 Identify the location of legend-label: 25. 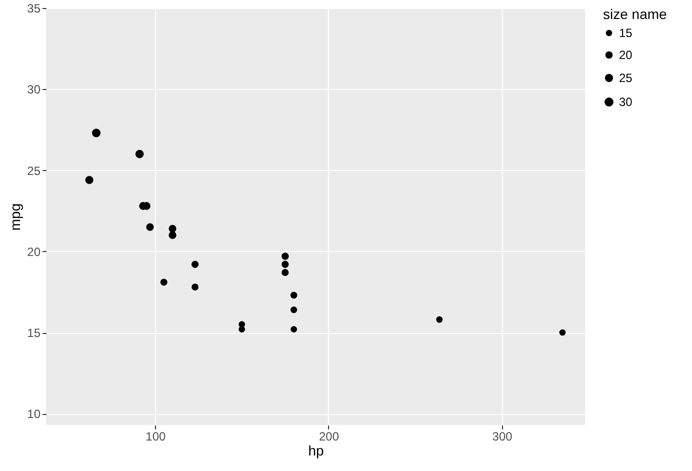
(626, 78).